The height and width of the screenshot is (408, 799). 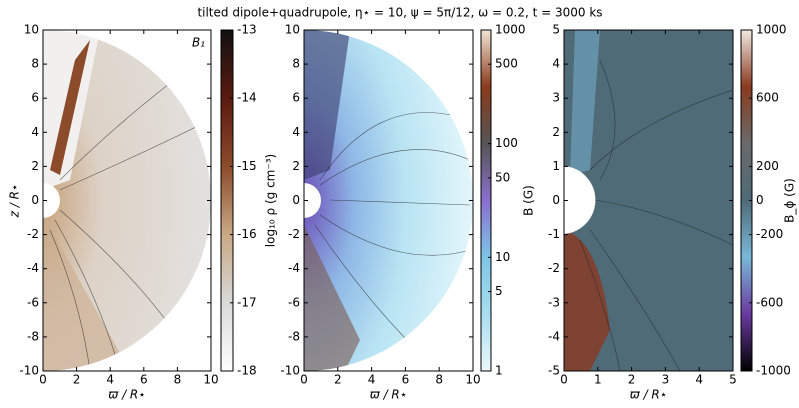 What do you see at coordinates (499, 371) in the screenshot?
I see `colorbar-tick-label: 1` at bounding box center [499, 371].